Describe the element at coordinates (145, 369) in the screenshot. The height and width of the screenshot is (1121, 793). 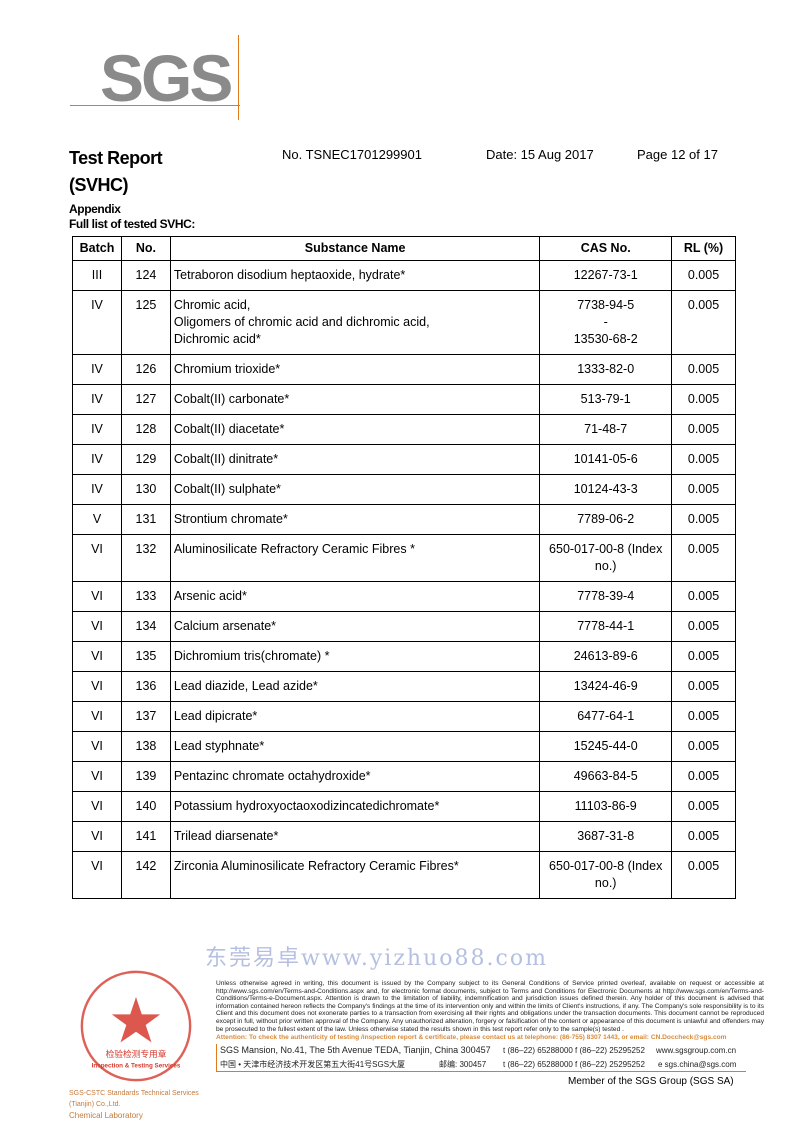
I see `cell-no: 126` at that location.